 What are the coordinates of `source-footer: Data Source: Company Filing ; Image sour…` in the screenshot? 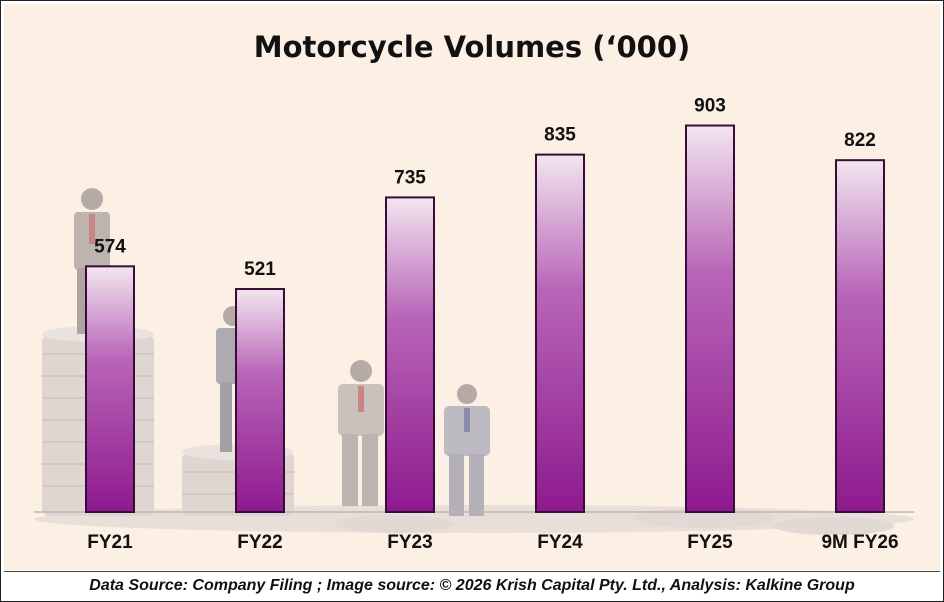 It's located at (472, 585).